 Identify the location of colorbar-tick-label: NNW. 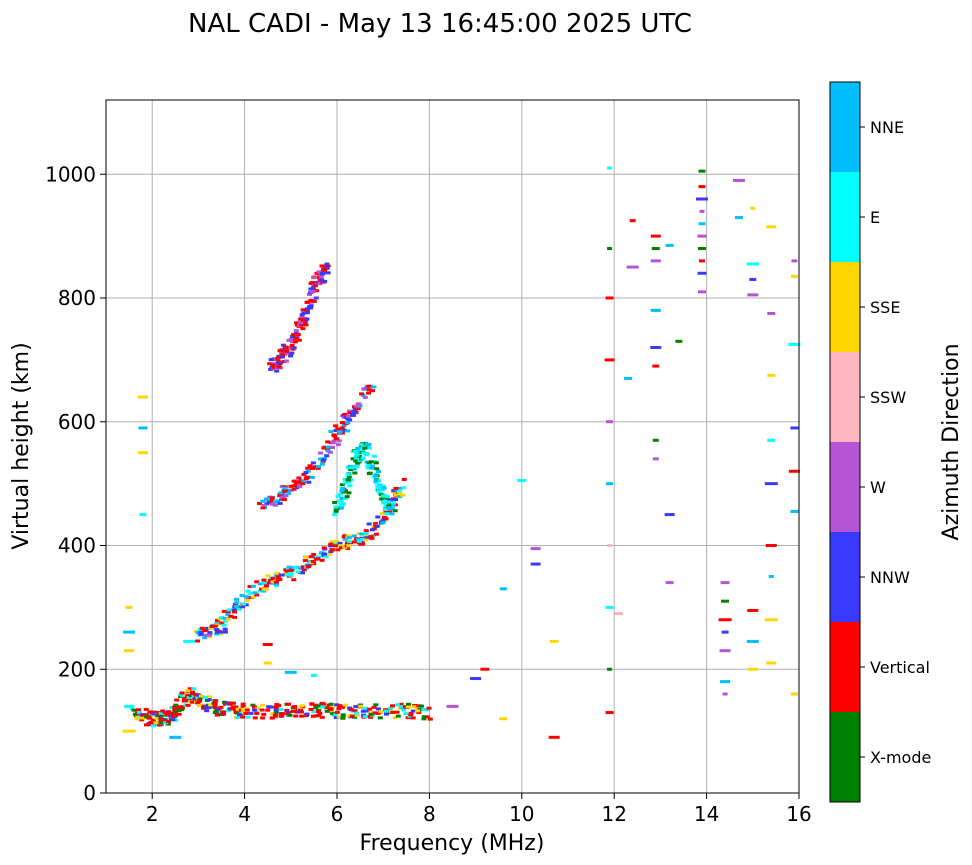
(890, 577).